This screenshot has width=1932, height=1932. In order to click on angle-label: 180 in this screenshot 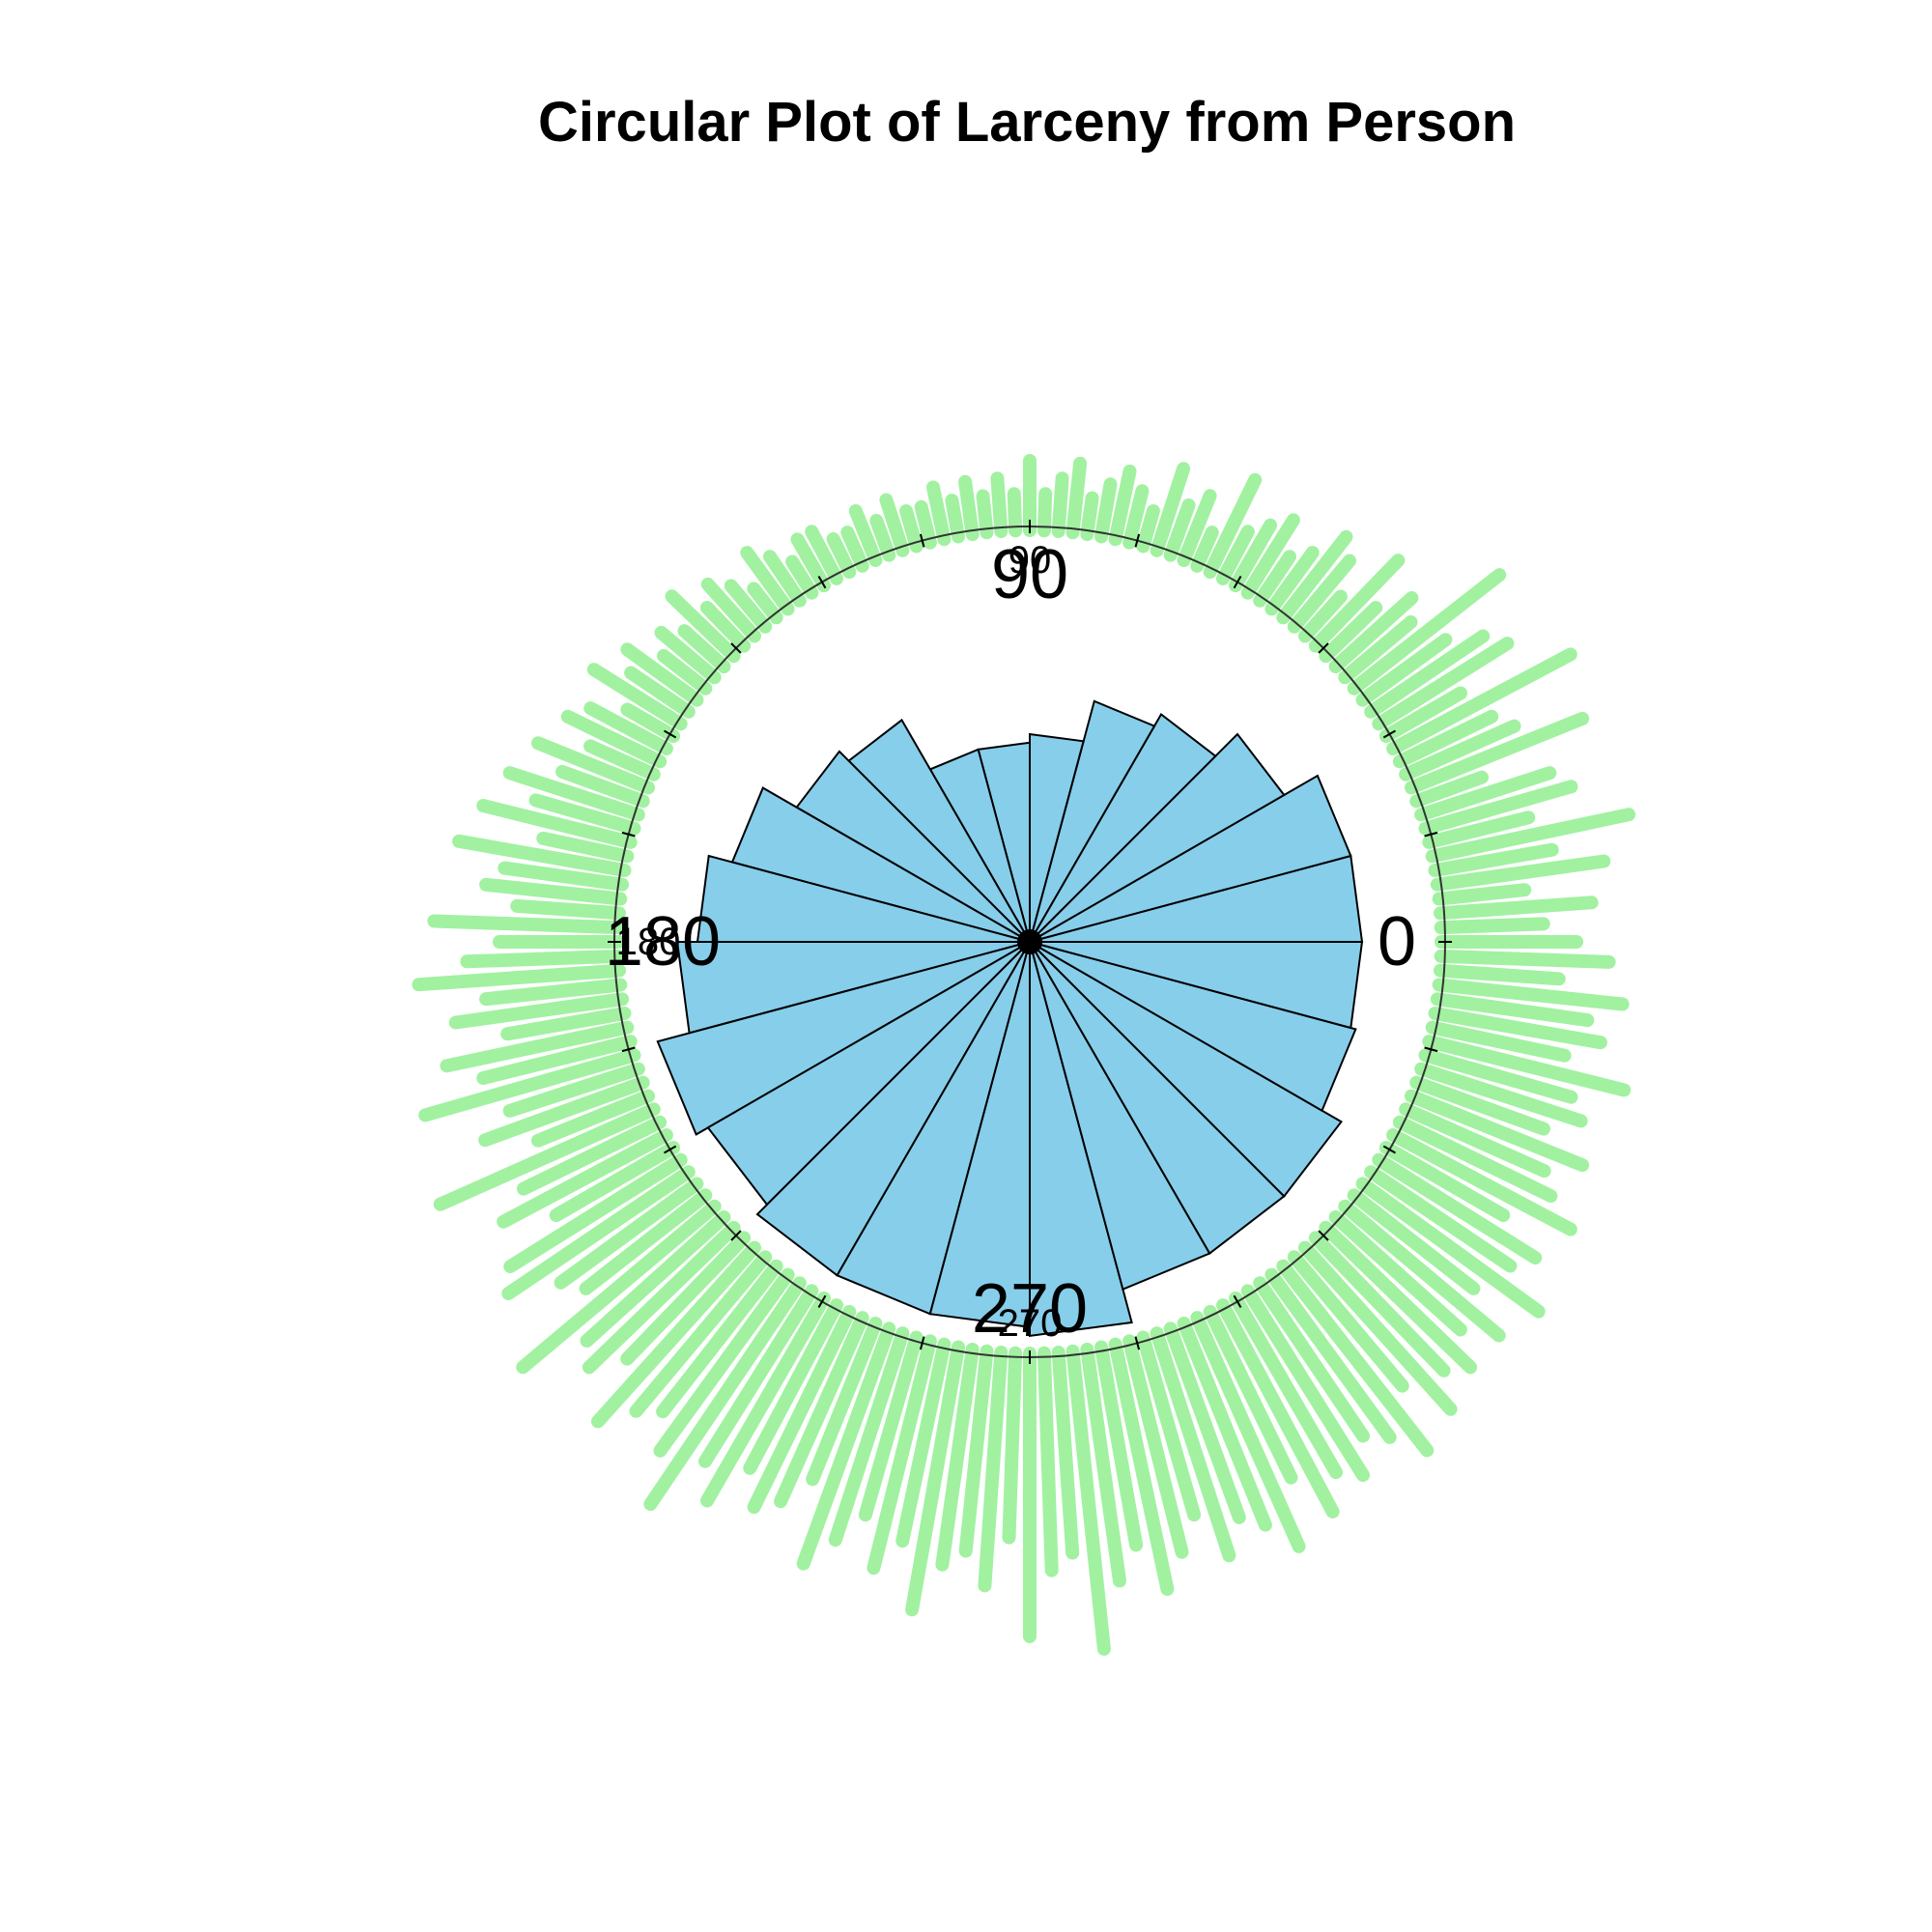, I will do `click(663, 941)`.